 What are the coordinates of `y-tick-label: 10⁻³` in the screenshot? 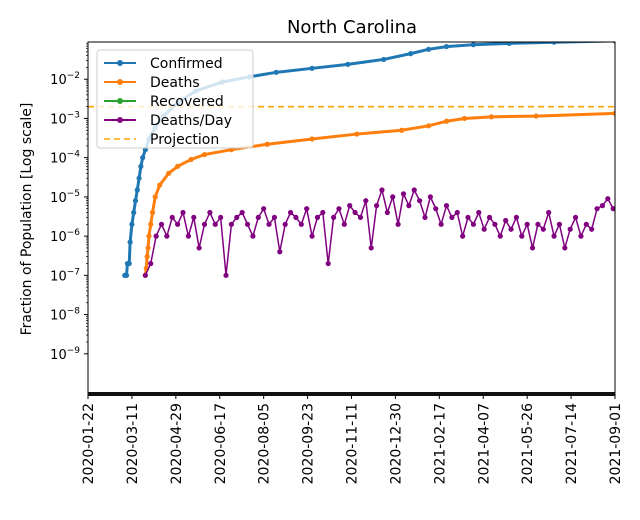 It's located at (65, 118).